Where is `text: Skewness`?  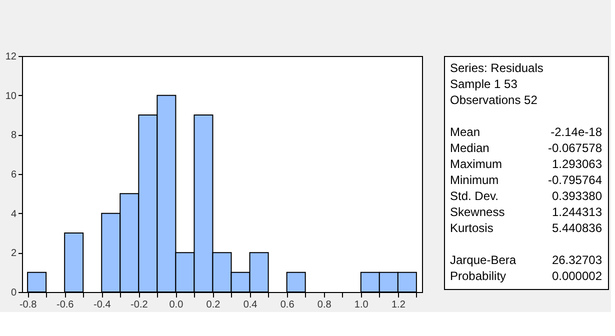 text: Skewness is located at coordinates (477, 212).